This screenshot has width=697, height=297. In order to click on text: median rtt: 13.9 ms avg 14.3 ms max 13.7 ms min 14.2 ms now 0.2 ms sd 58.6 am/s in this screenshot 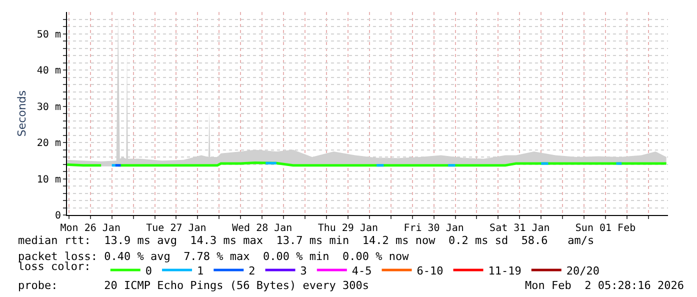, I will do `click(306, 240)`.